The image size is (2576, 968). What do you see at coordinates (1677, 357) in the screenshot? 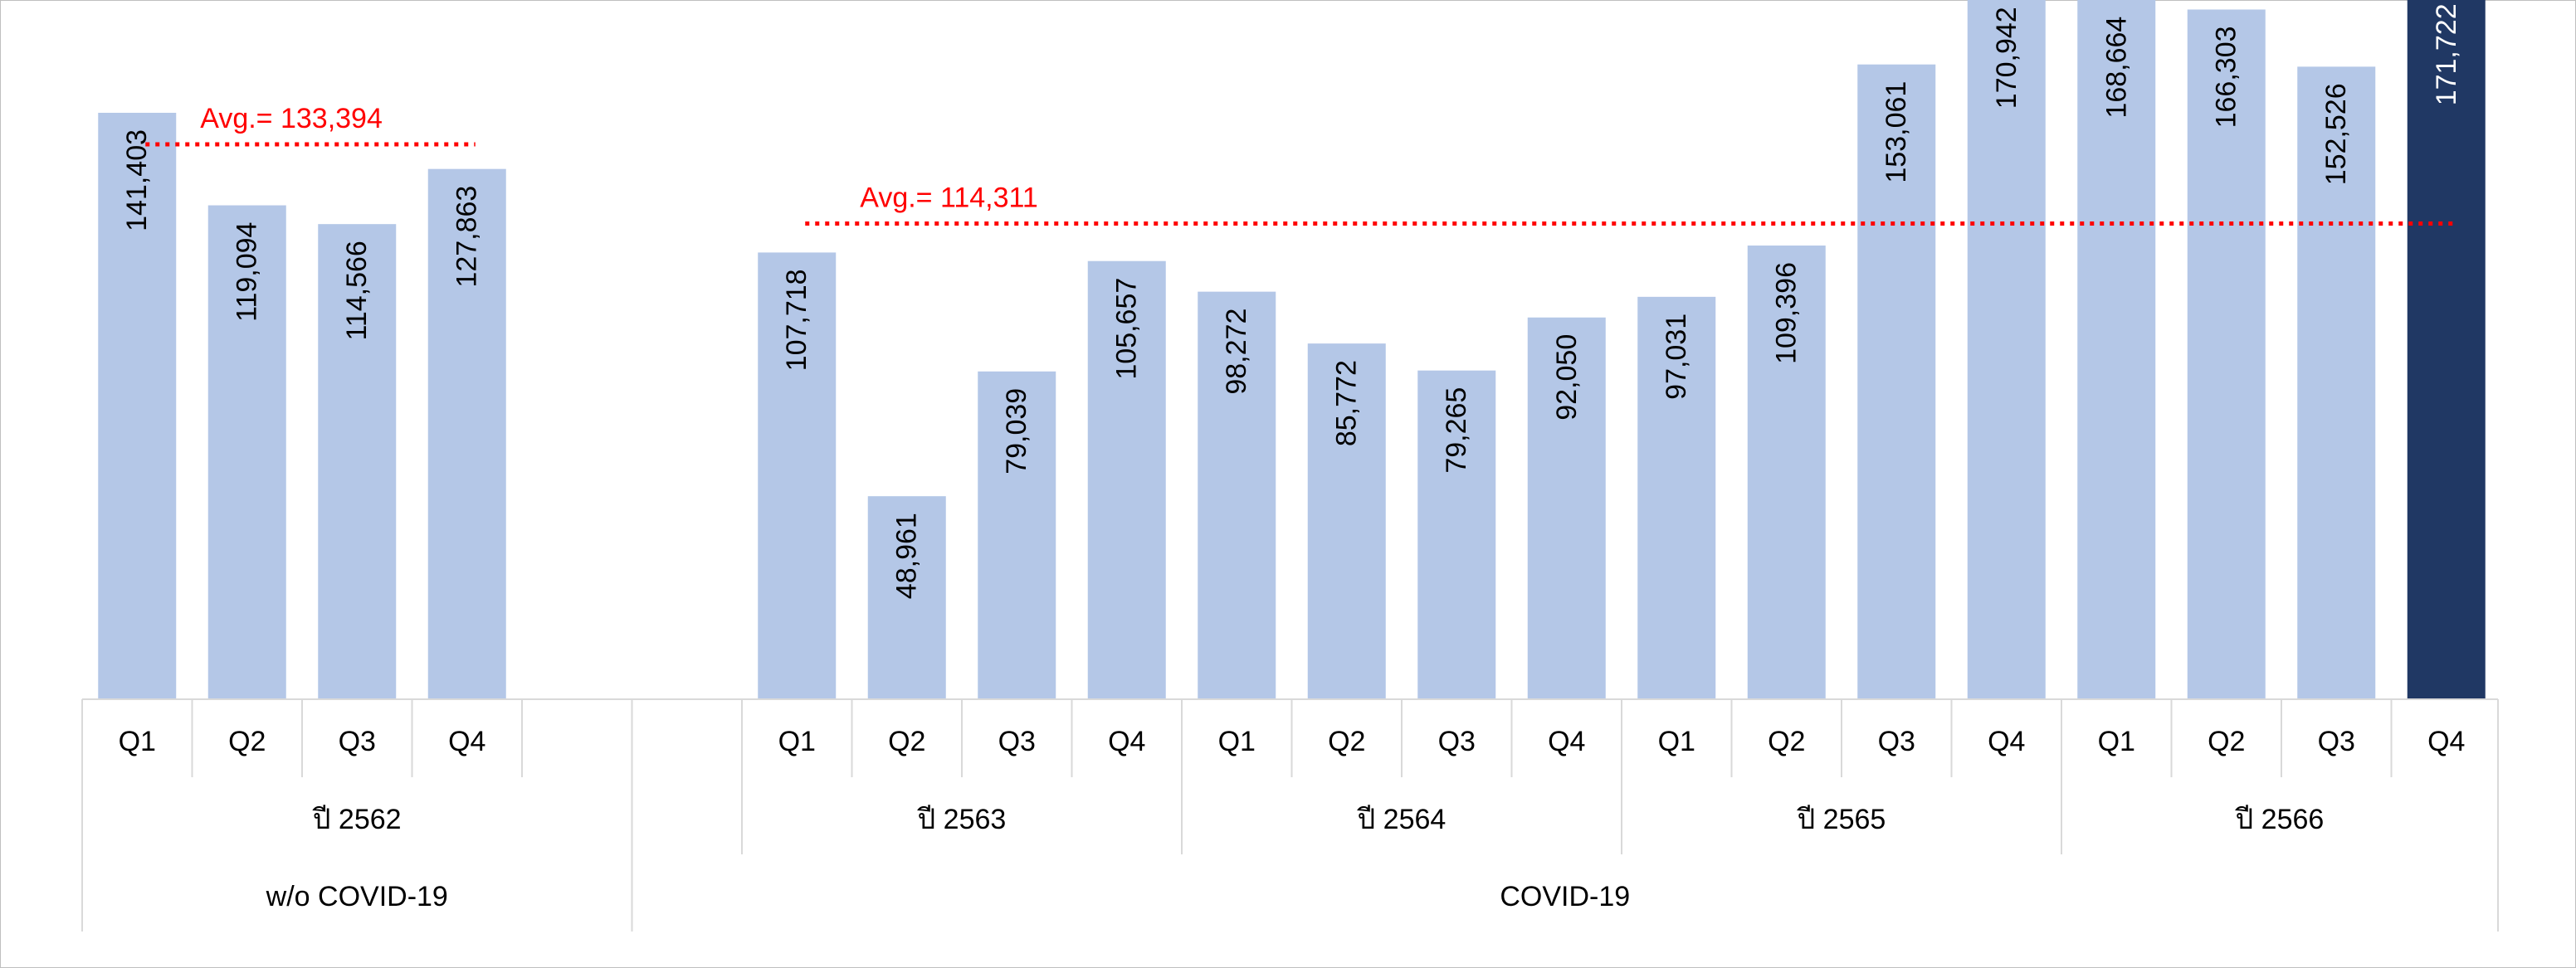
I see `bar-value-label: 97,031` at bounding box center [1677, 357].